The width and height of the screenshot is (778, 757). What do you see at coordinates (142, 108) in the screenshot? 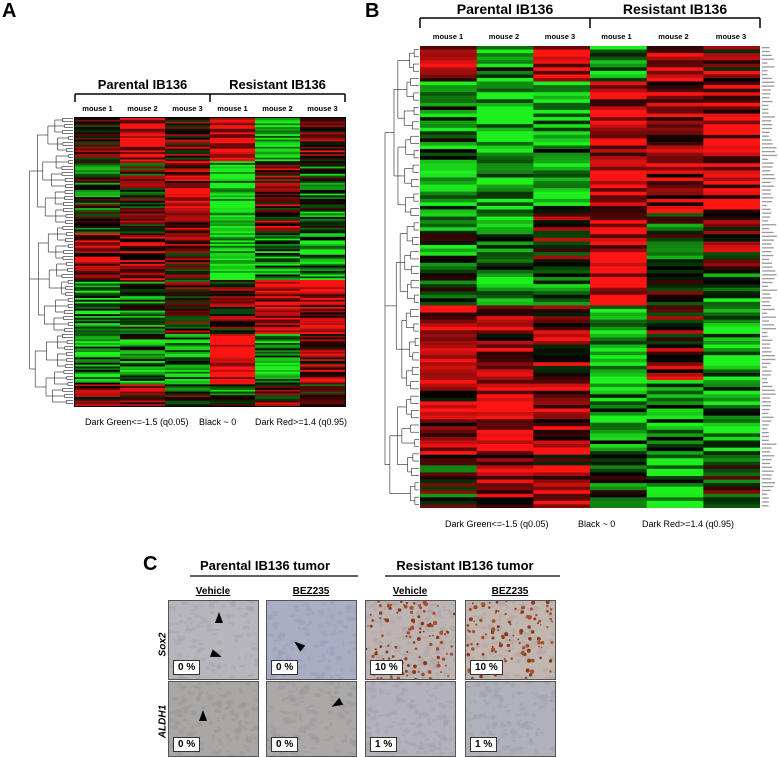
I see `panel-a-col-2: mouse 2` at bounding box center [142, 108].